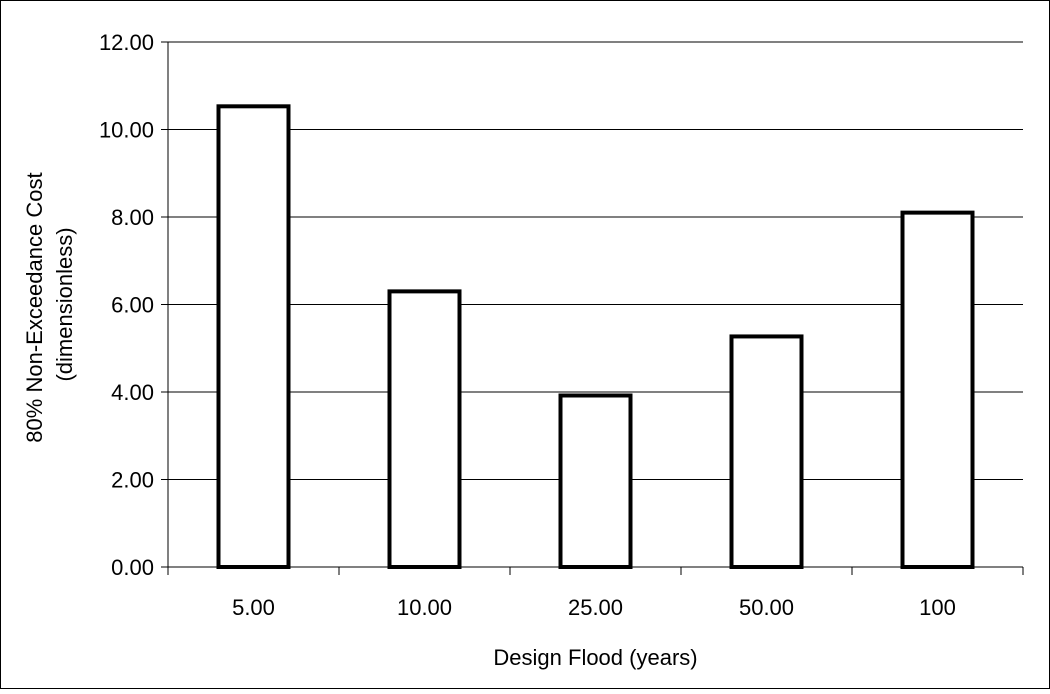  I want to click on y-axis-title-line-2: (dimensionless), so click(64, 304).